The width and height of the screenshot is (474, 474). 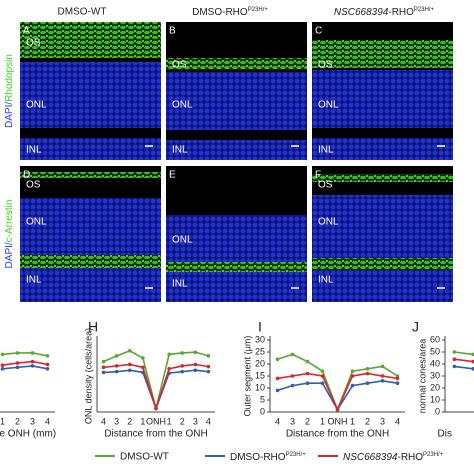 What do you see at coordinates (262, 399) in the screenshot?
I see `y-tick-label: 5` at bounding box center [262, 399].